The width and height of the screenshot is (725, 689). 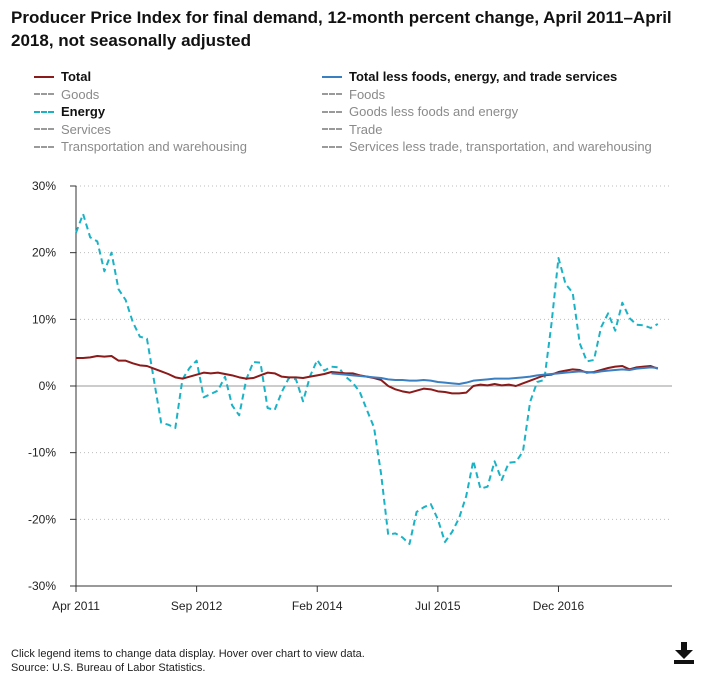 I want to click on download-icon, so click(x=684, y=653).